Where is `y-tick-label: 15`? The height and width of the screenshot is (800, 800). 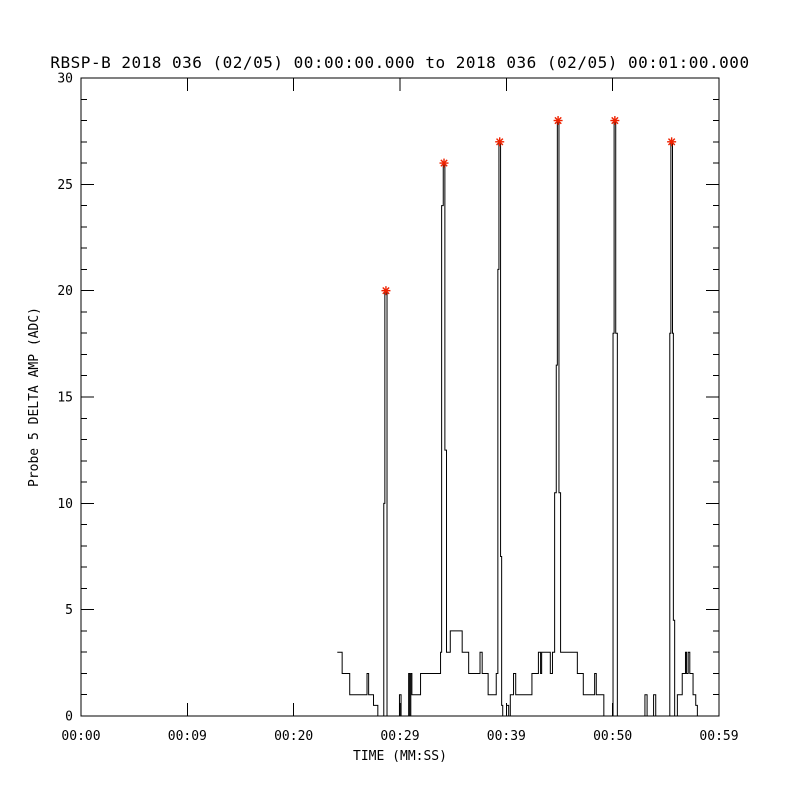
y-tick-label: 15 is located at coordinates (65, 398).